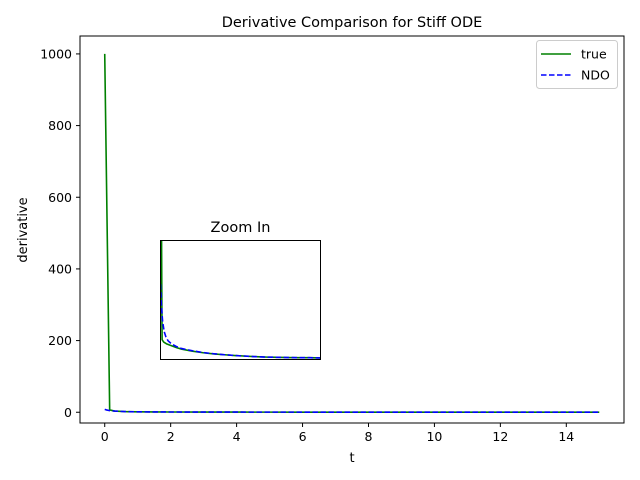 This screenshot has height=480, width=640. What do you see at coordinates (237, 436) in the screenshot?
I see `x-tick-label: 4` at bounding box center [237, 436].